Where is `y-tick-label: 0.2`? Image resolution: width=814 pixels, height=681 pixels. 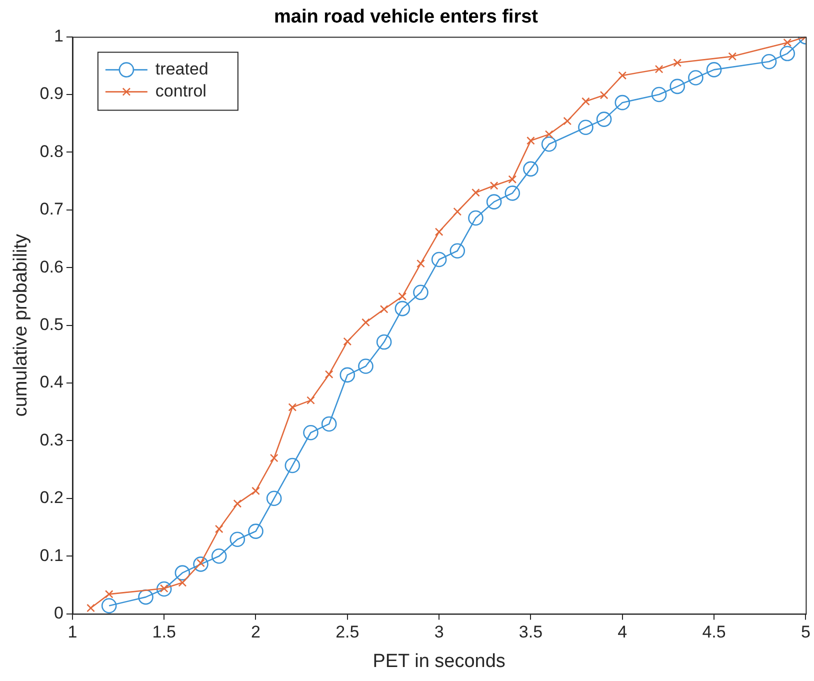 y-tick-label: 0.2 is located at coordinates (52, 498).